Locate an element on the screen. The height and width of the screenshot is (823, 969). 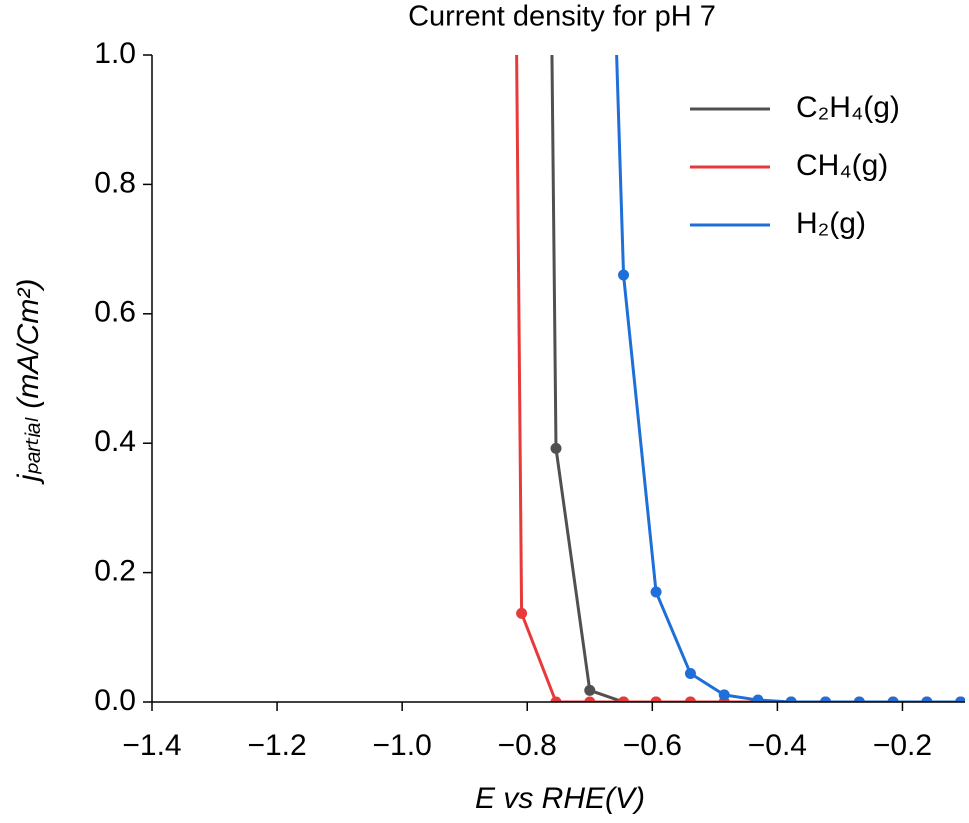
y-tick-label: 0.2 is located at coordinates (115, 571).